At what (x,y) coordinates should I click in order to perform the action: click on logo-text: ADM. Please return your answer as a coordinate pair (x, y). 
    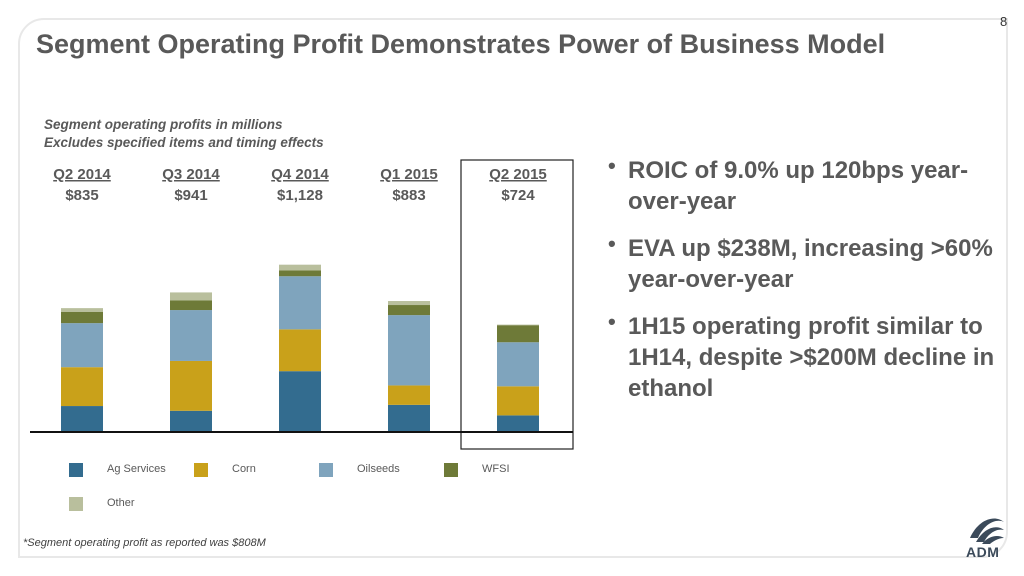
    Looking at the image, I should click on (983, 552).